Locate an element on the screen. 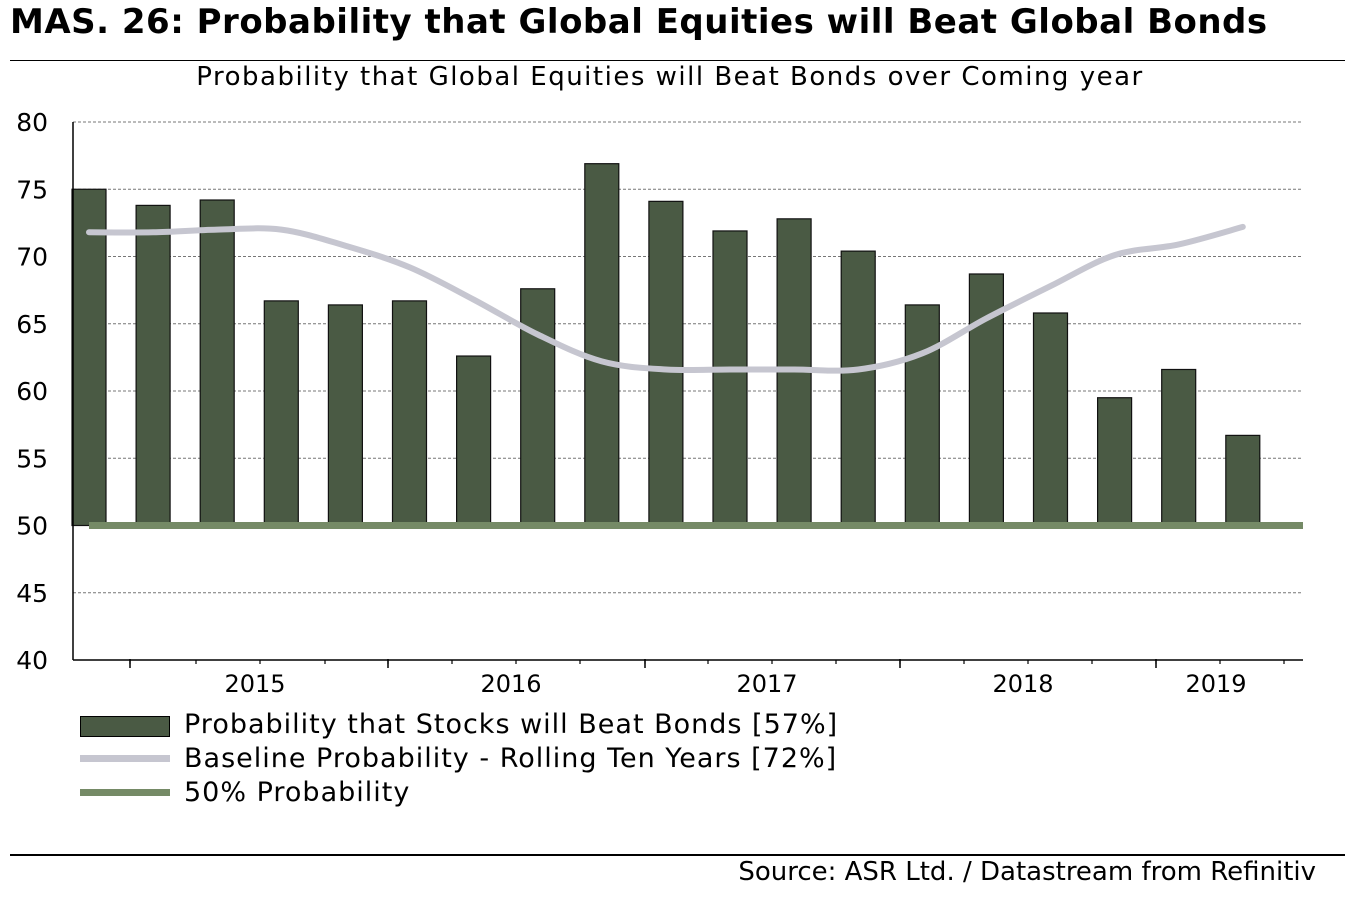 The height and width of the screenshot is (903, 1354). legend-item-fifty: 50% Probability is located at coordinates (530, 793).